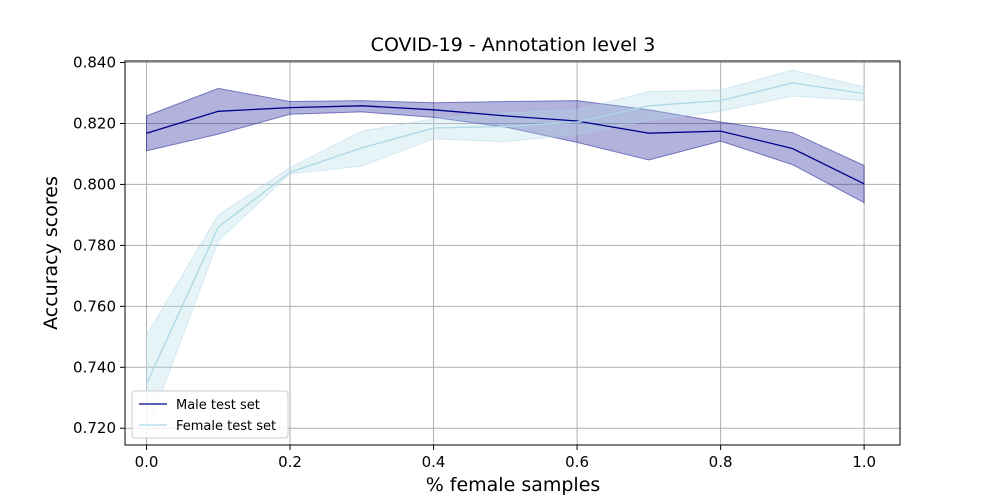  I want to click on male-series-line, so click(505, 145).